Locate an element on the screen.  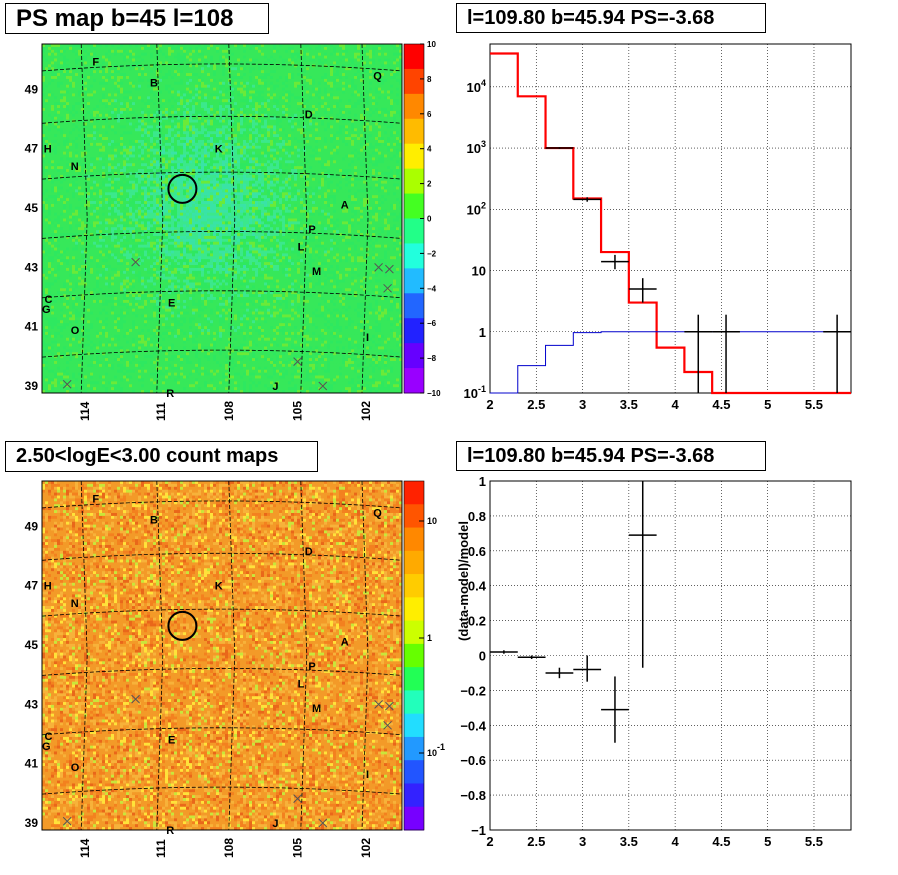
spectrum-xtick: 5 is located at coordinates (767, 404).